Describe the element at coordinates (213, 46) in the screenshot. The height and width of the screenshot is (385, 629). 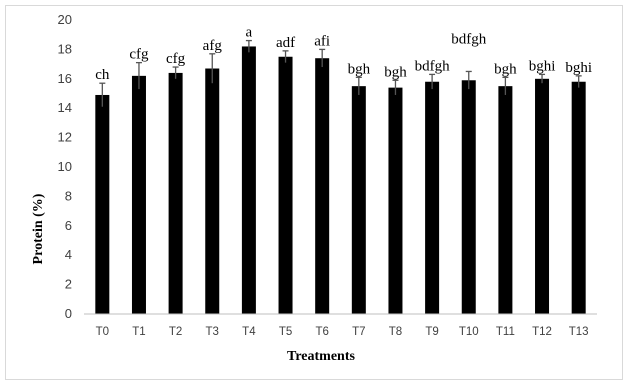
I see `significance-label: afg` at that location.